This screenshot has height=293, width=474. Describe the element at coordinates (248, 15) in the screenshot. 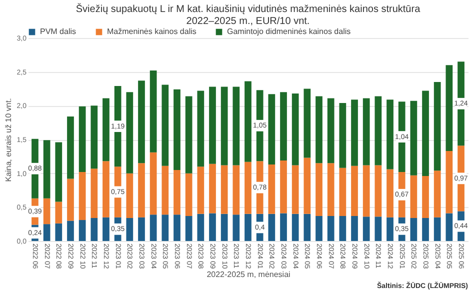

I see `chart-title: Šviežių supakuotų L ir M kat. kiaušinių vidutinės mažmeninės kainos struktūra 2022–2025 m., EUR/10 vnt.` at that location.